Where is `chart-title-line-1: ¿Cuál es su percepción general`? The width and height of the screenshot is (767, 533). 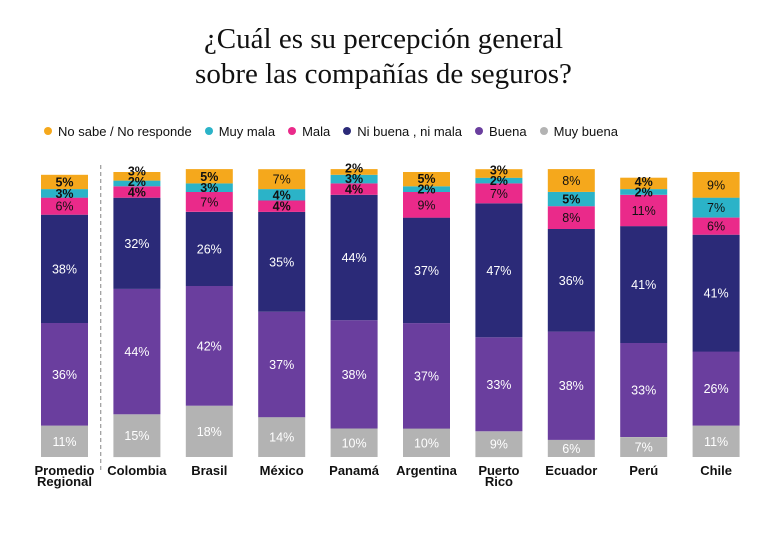 chart-title-line-1: ¿Cuál es su percepción general is located at coordinates (383, 39).